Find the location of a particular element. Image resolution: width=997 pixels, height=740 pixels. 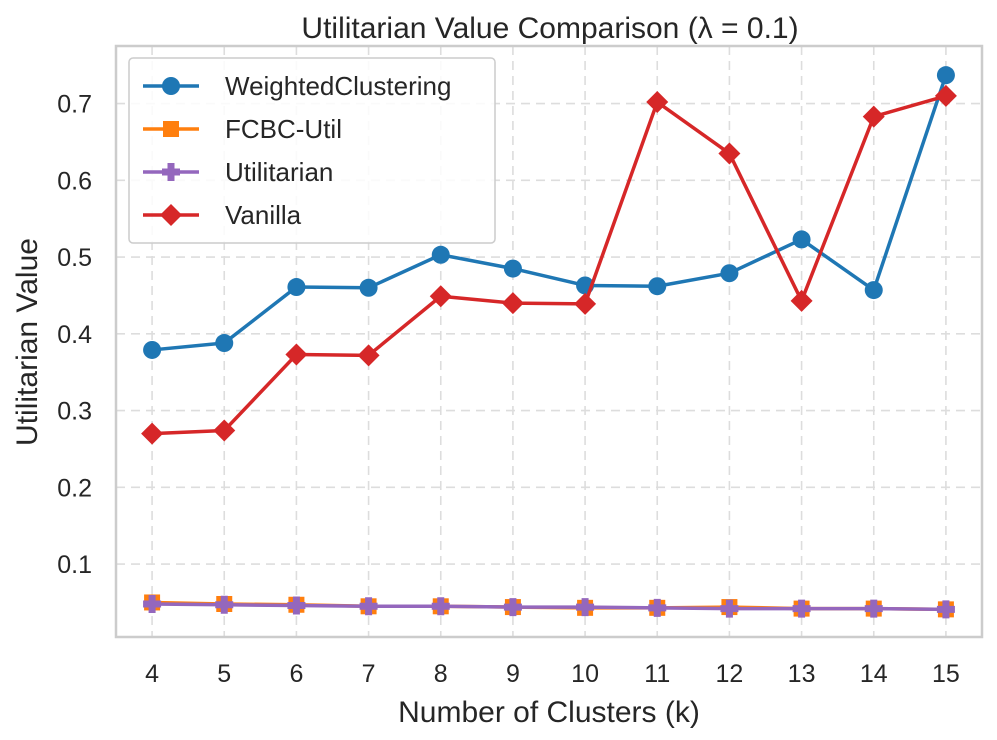

x-tick-label: 10 is located at coordinates (585, 674).